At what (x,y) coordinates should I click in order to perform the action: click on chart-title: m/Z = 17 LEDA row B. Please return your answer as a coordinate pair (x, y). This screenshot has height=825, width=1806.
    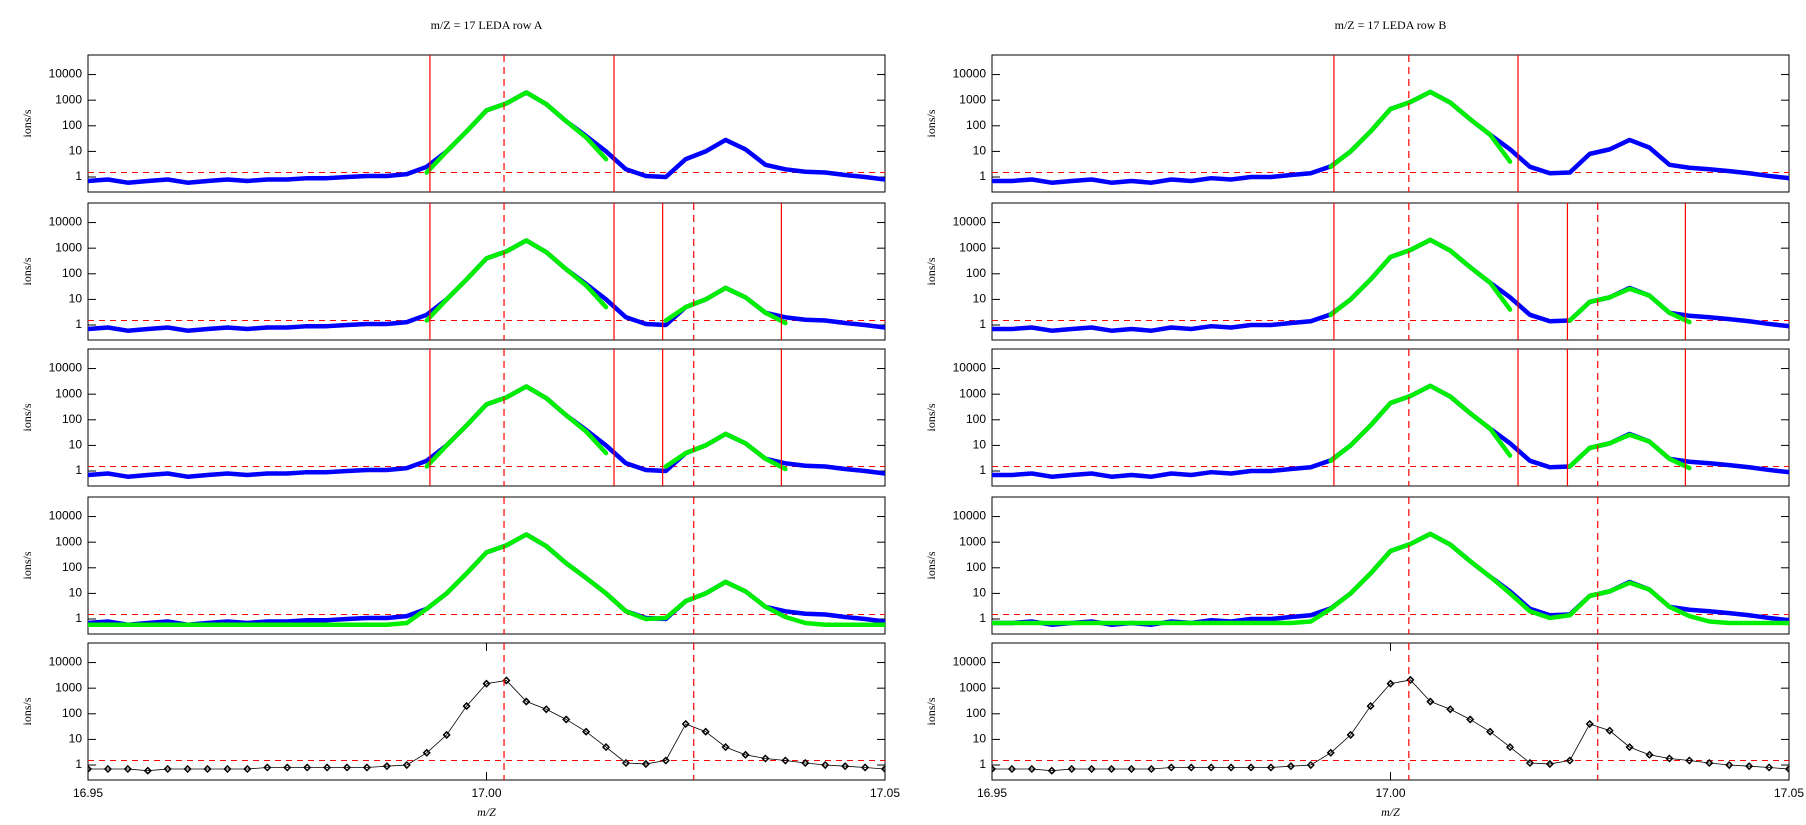
    Looking at the image, I should click on (1391, 25).